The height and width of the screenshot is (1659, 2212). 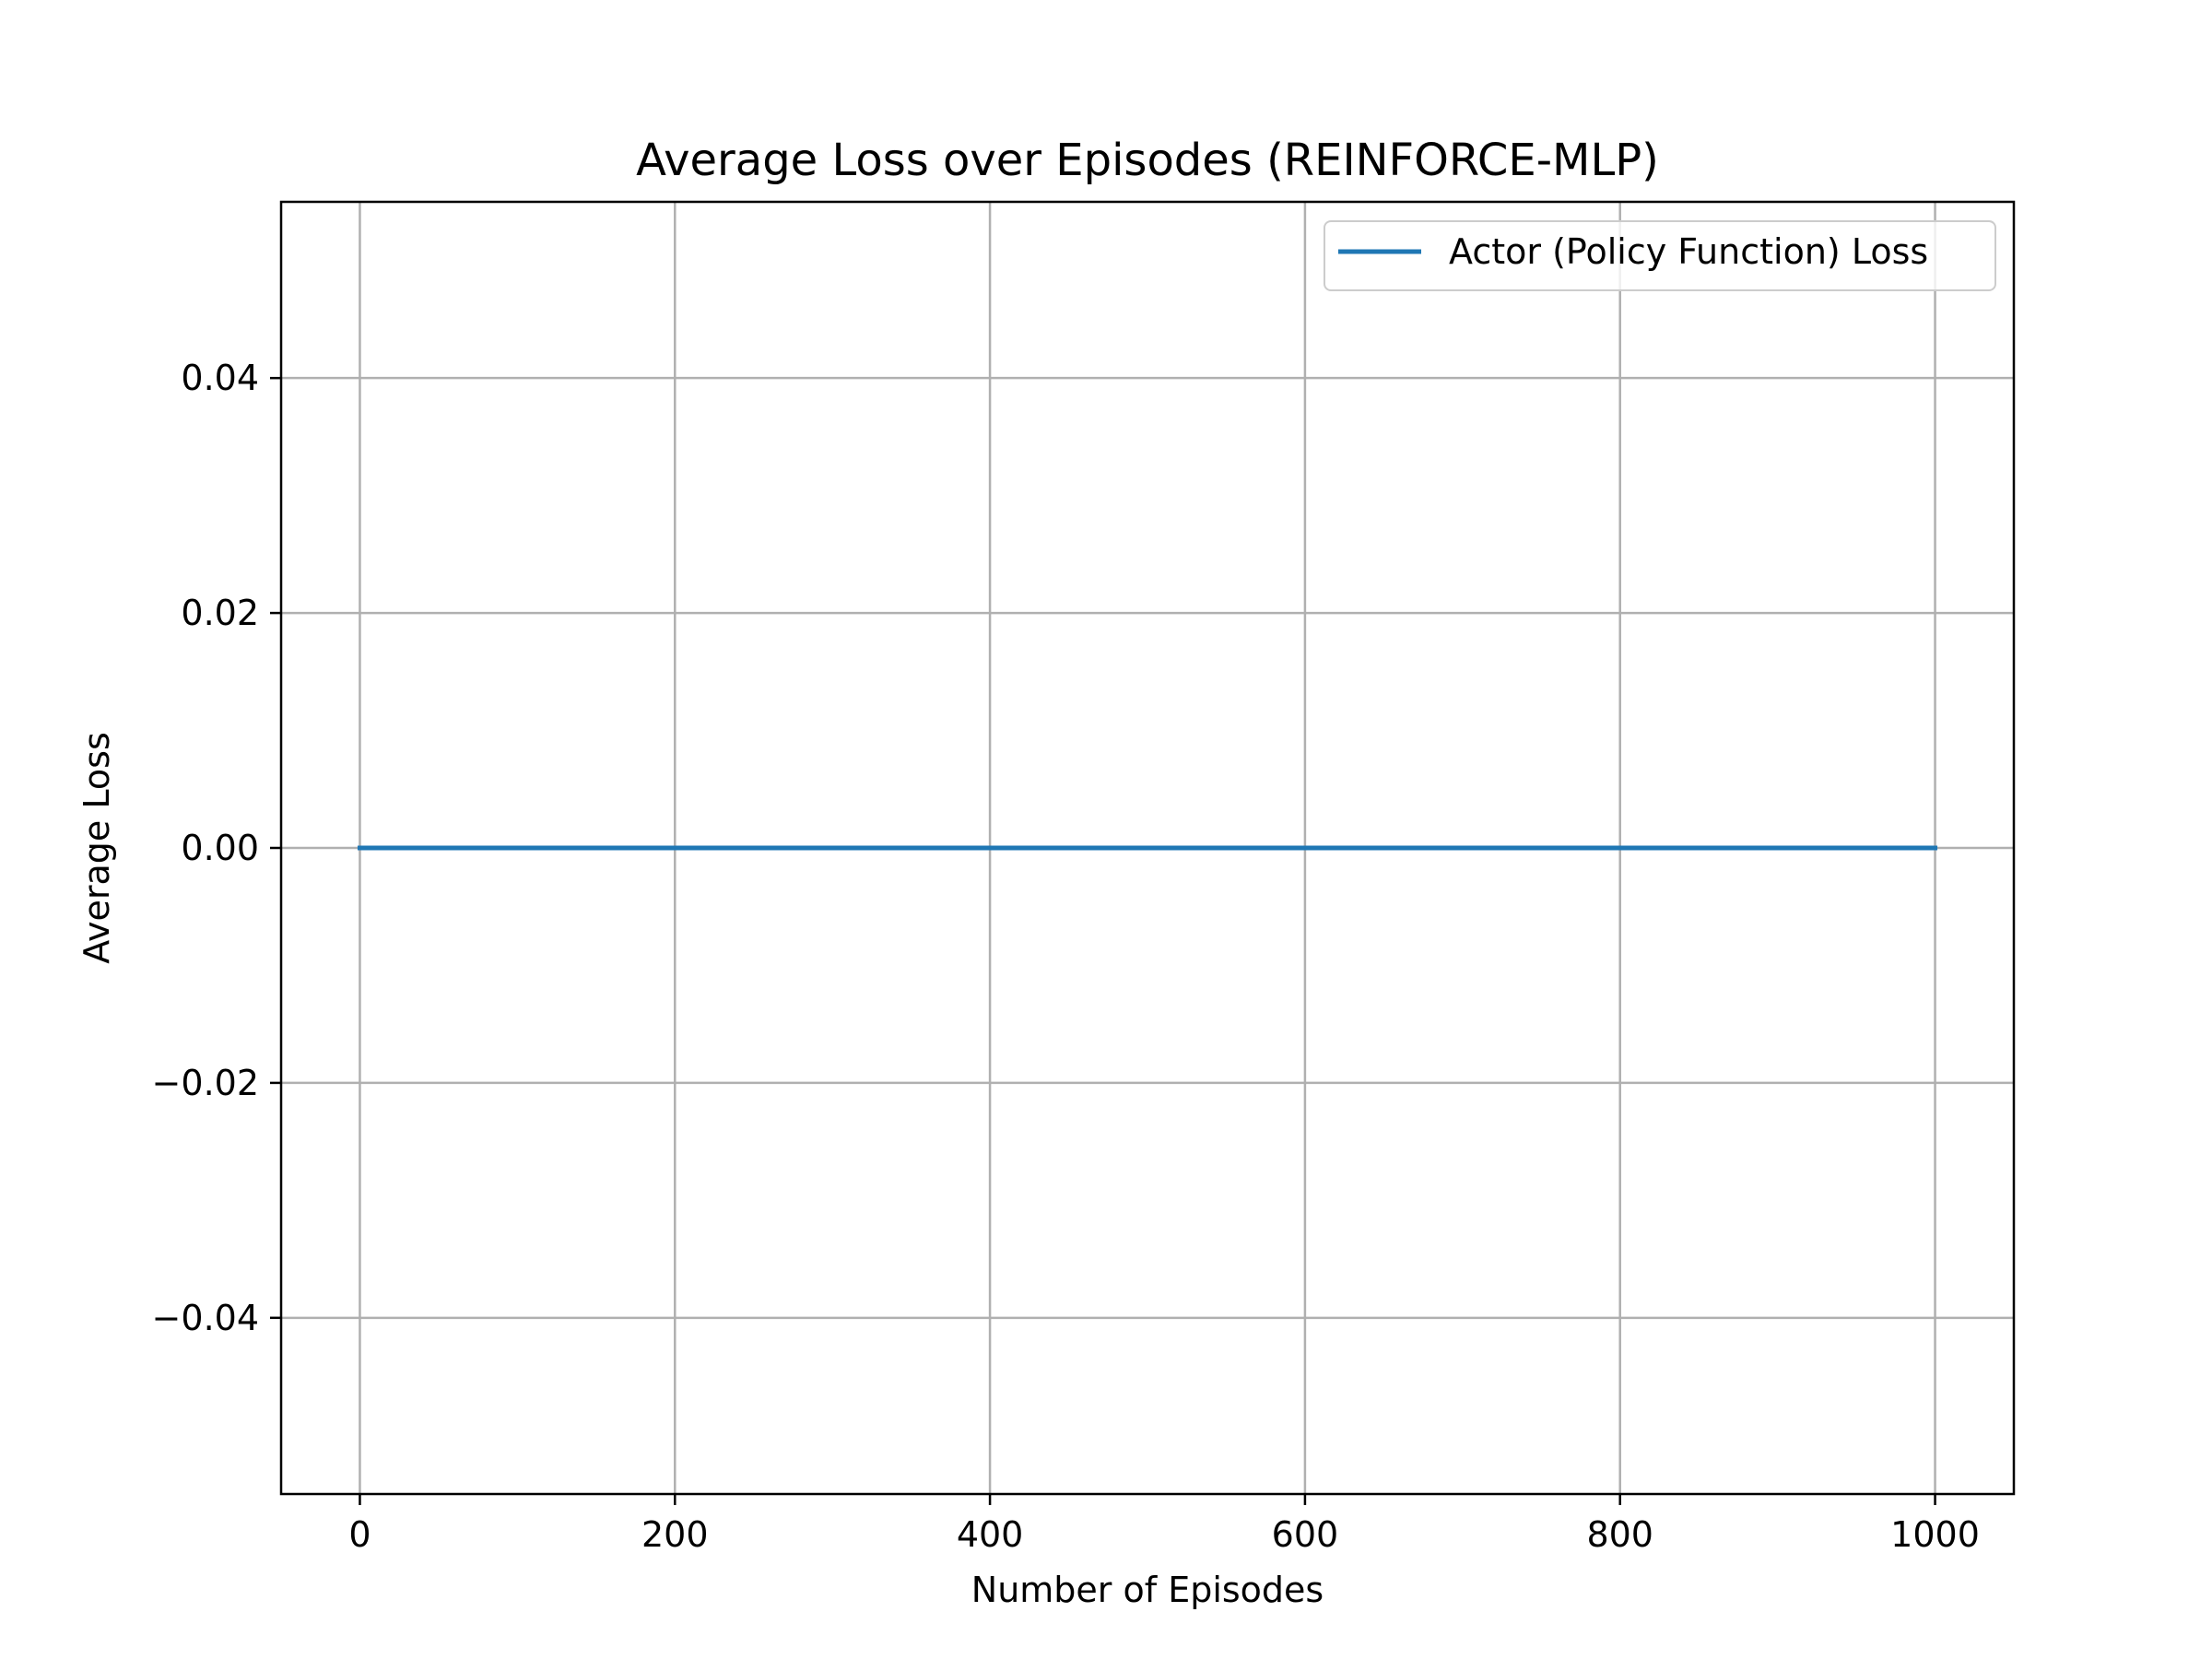 I want to click on y-tick-label: 0.00, so click(x=220, y=848).